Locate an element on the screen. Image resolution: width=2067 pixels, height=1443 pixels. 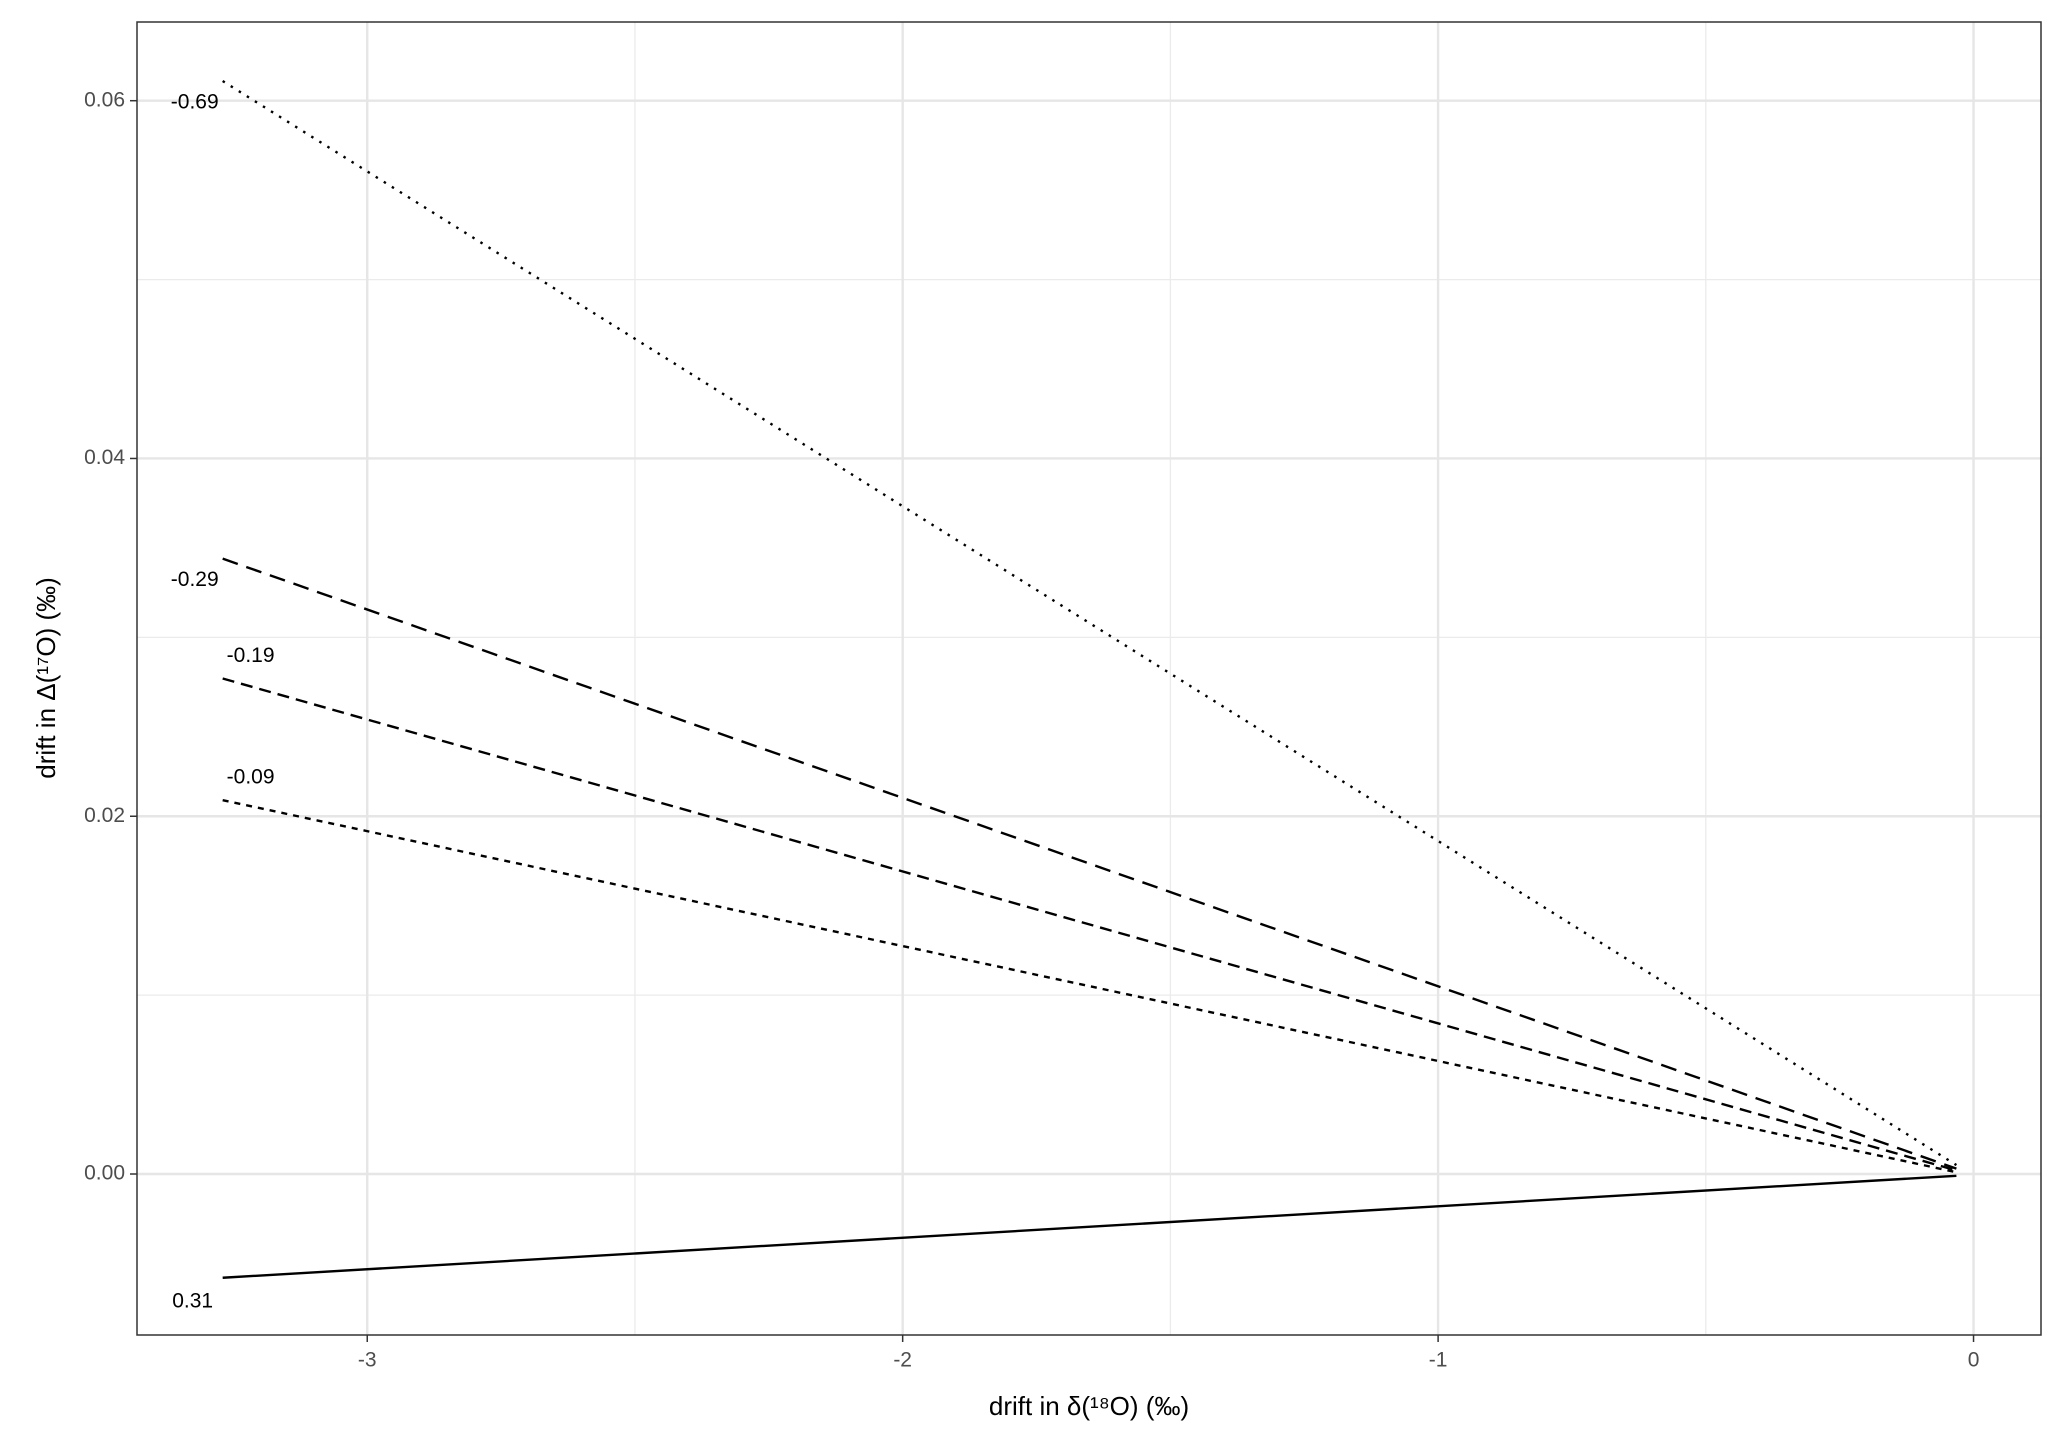
x-tick-label: -2 is located at coordinates (902, 1360).